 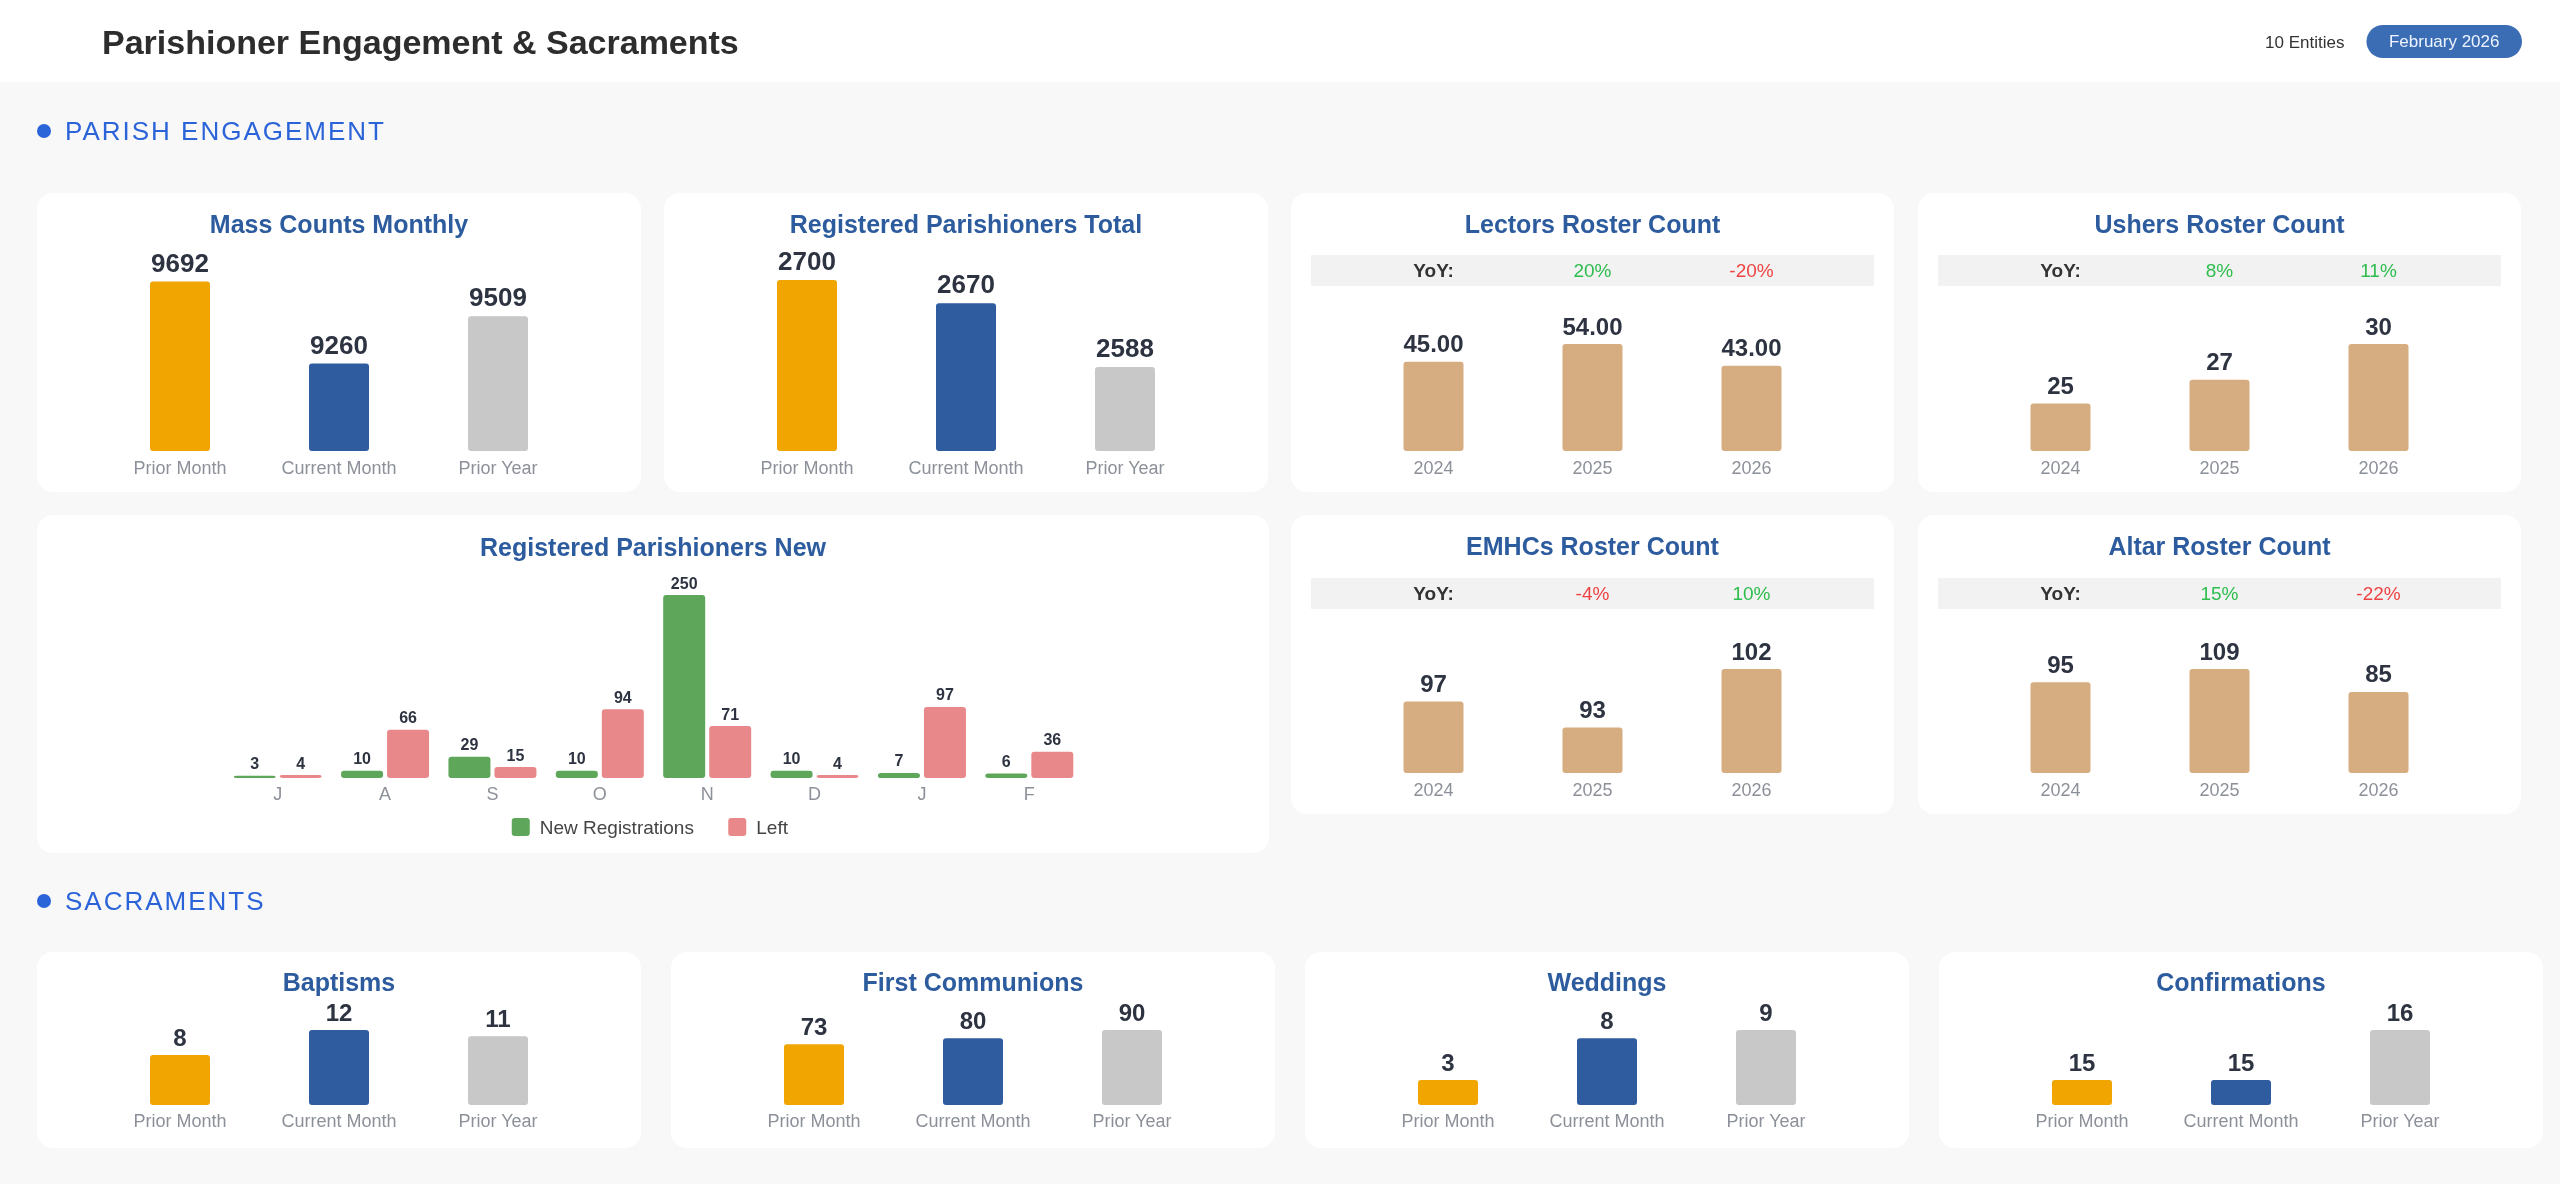 What do you see at coordinates (1593, 546) in the screenshot?
I see `chart-title: EMHCs Roster Count` at bounding box center [1593, 546].